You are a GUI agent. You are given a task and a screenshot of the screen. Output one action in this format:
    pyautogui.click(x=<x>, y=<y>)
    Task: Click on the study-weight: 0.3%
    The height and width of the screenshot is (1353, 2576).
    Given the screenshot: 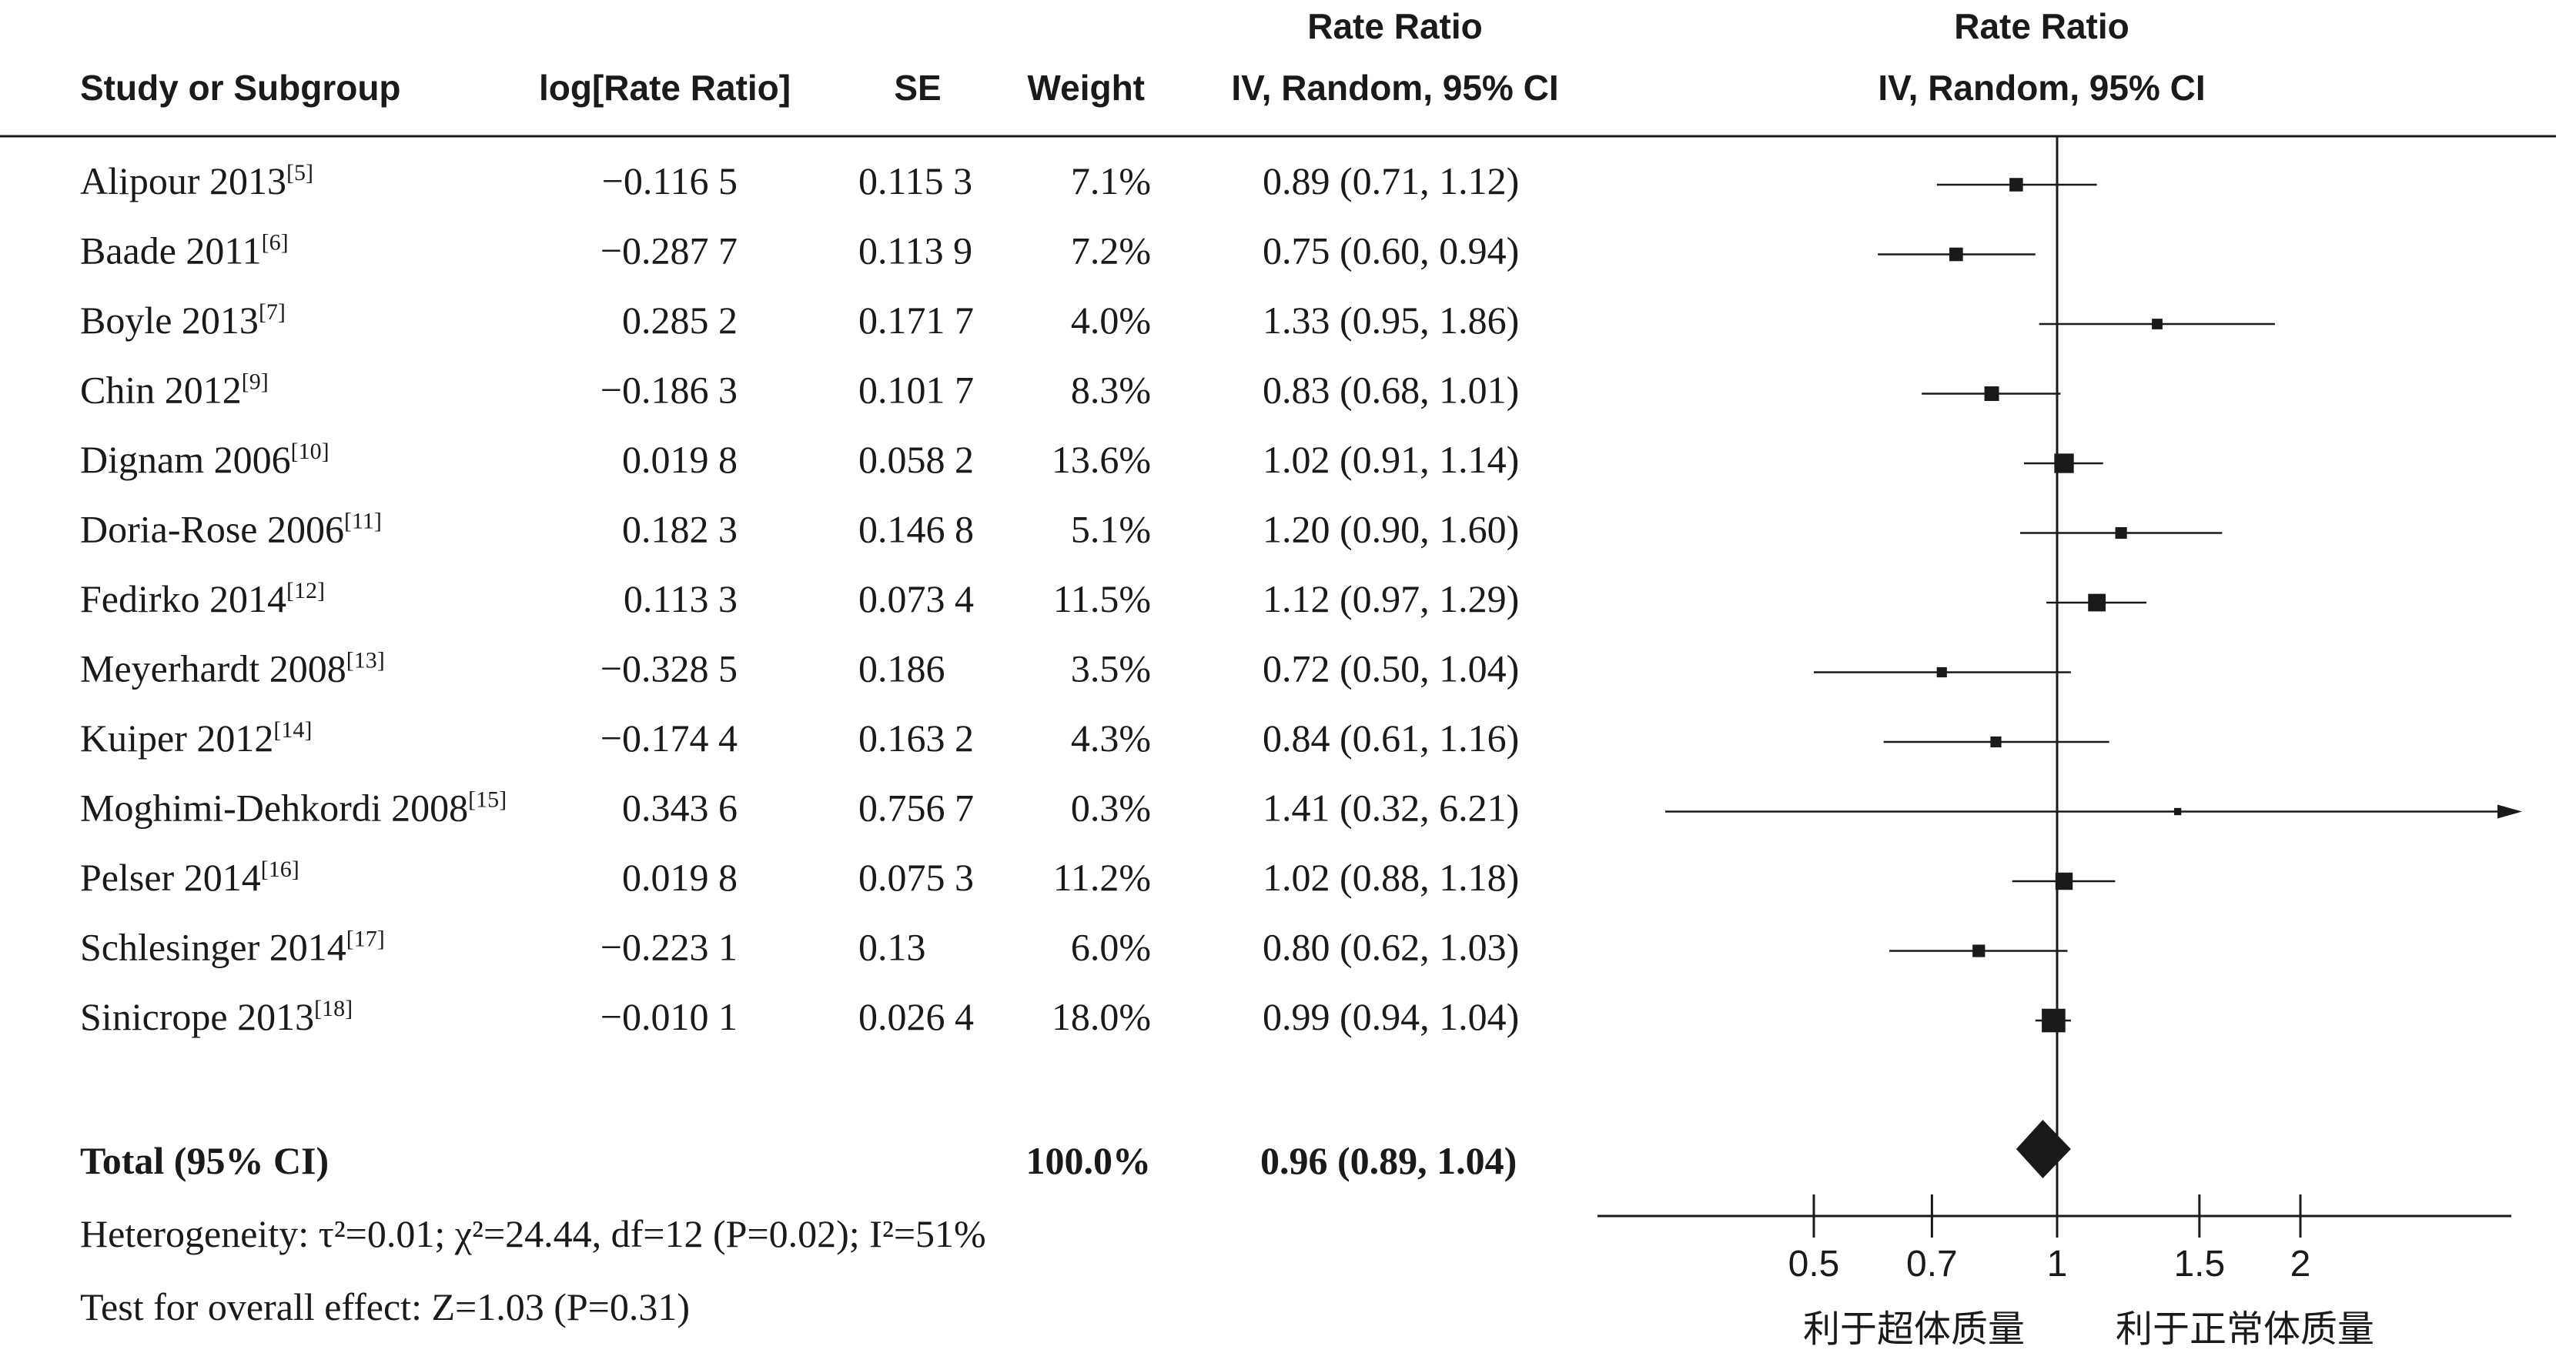 What is the action you would take?
    pyautogui.click(x=1111, y=808)
    